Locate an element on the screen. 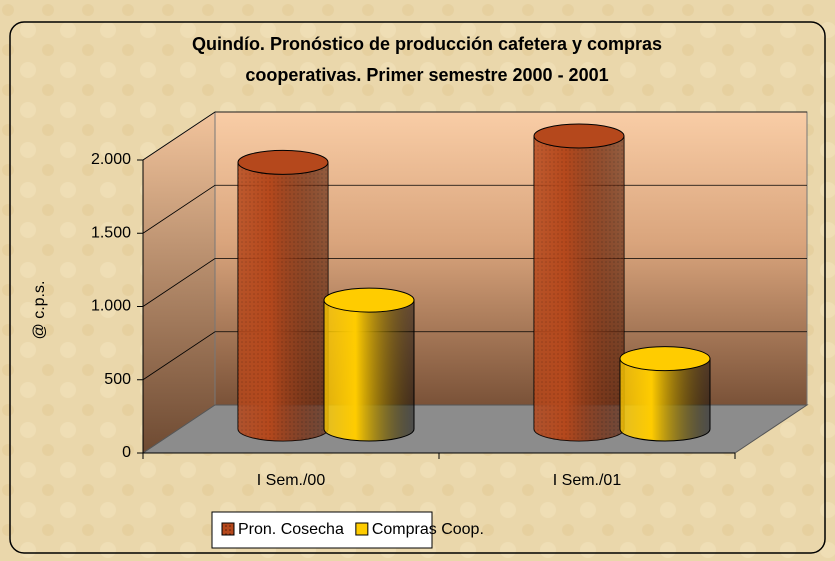 Image resolution: width=835 pixels, height=561 pixels. y-tick-label: 500 is located at coordinates (117, 379).